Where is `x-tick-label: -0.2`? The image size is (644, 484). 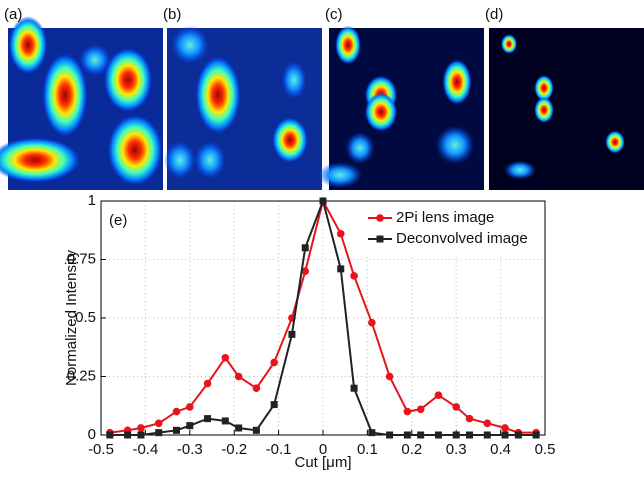
x-tick-label: -0.2 is located at coordinates (234, 449).